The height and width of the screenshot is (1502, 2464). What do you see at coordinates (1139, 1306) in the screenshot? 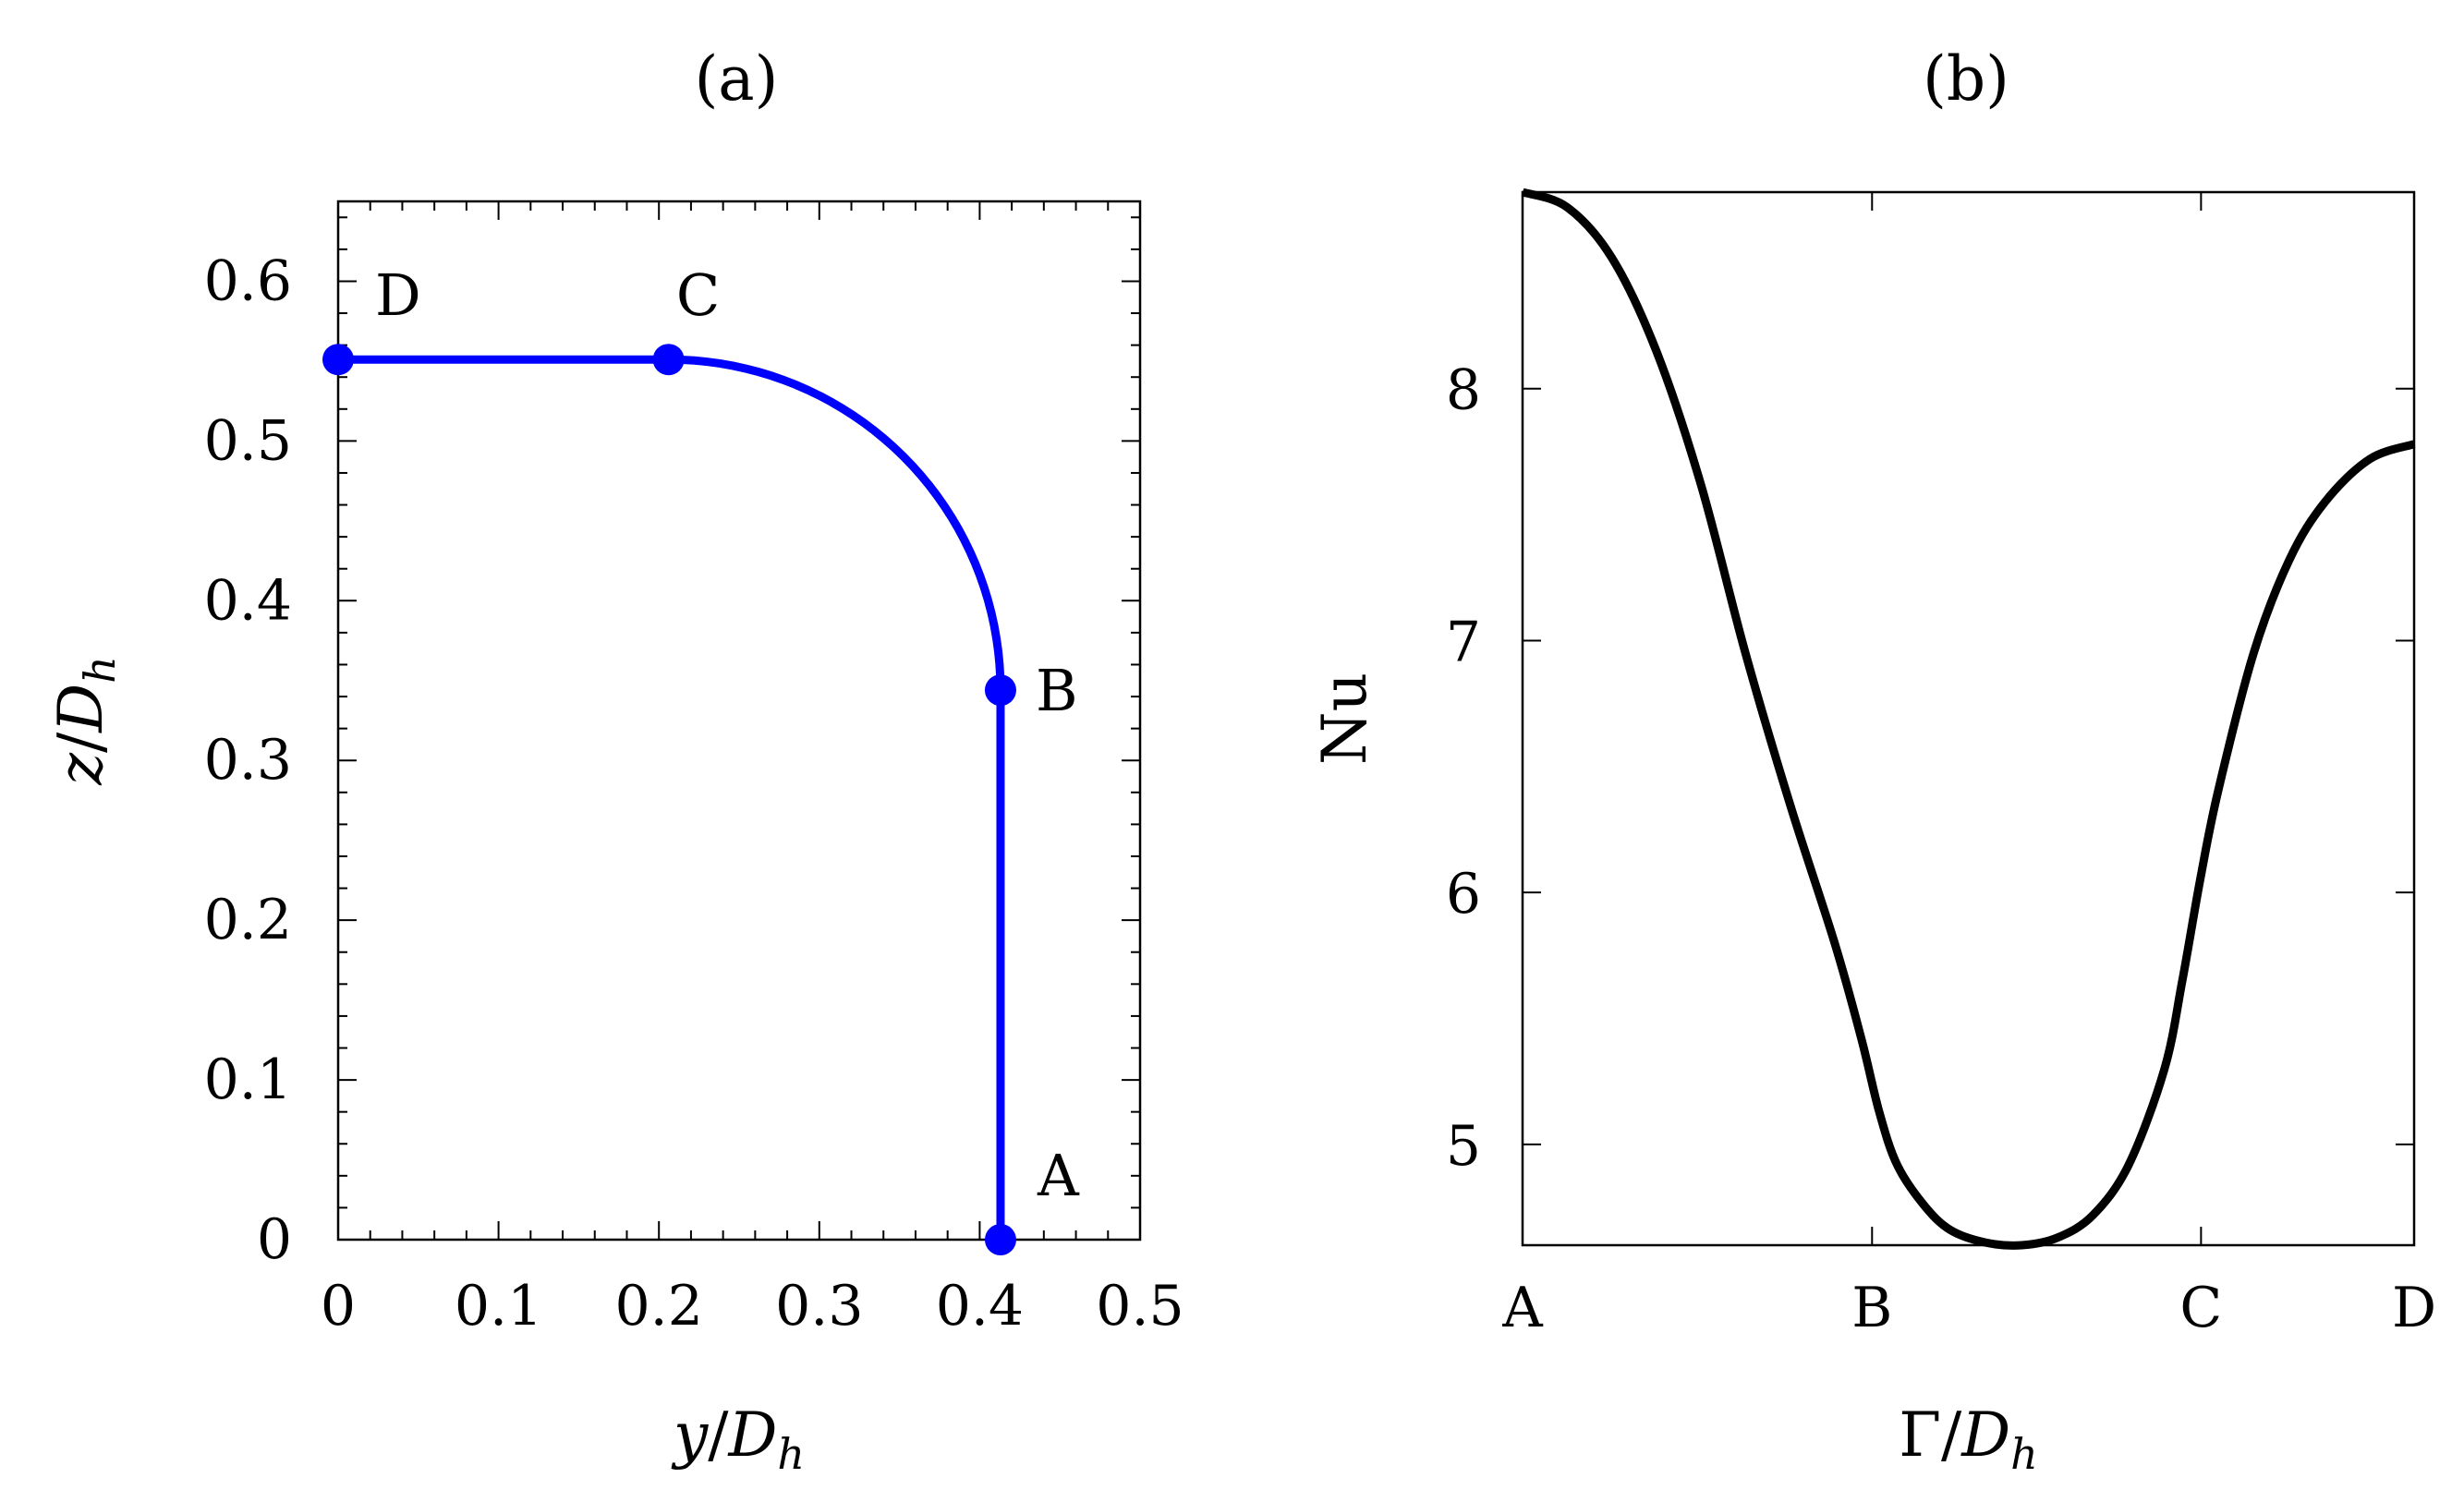
I see `x-tick-label: 0.5` at bounding box center [1139, 1306].